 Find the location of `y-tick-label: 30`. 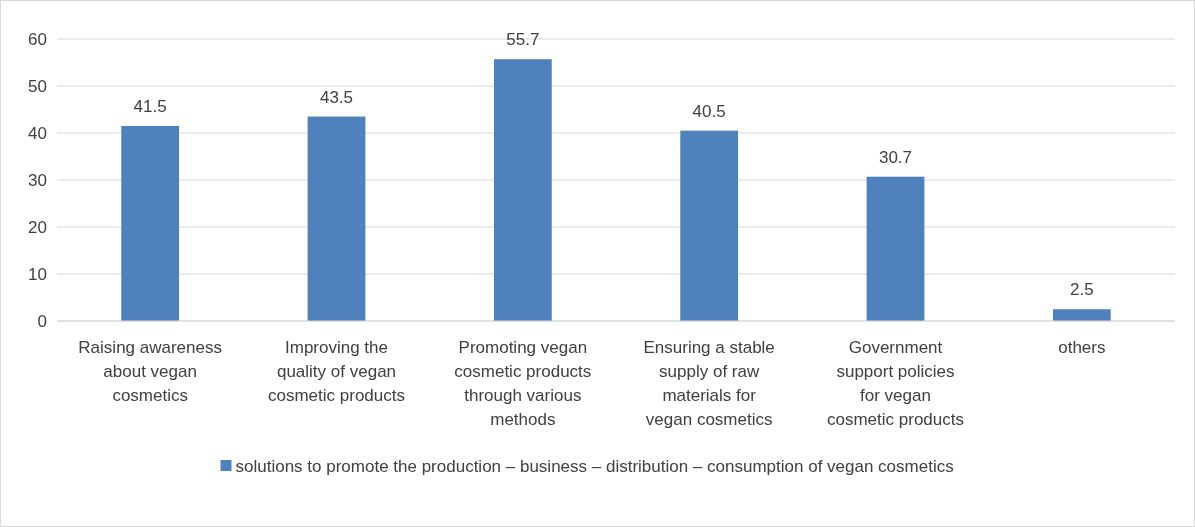

y-tick-label: 30 is located at coordinates (37, 180).